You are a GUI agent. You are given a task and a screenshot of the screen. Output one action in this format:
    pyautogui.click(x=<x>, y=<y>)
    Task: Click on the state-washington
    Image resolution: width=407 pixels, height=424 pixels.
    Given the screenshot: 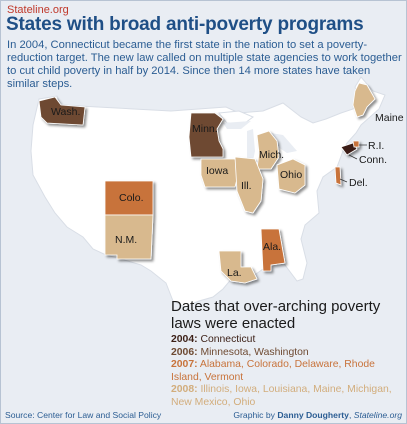 What is the action you would take?
    pyautogui.click(x=62, y=111)
    